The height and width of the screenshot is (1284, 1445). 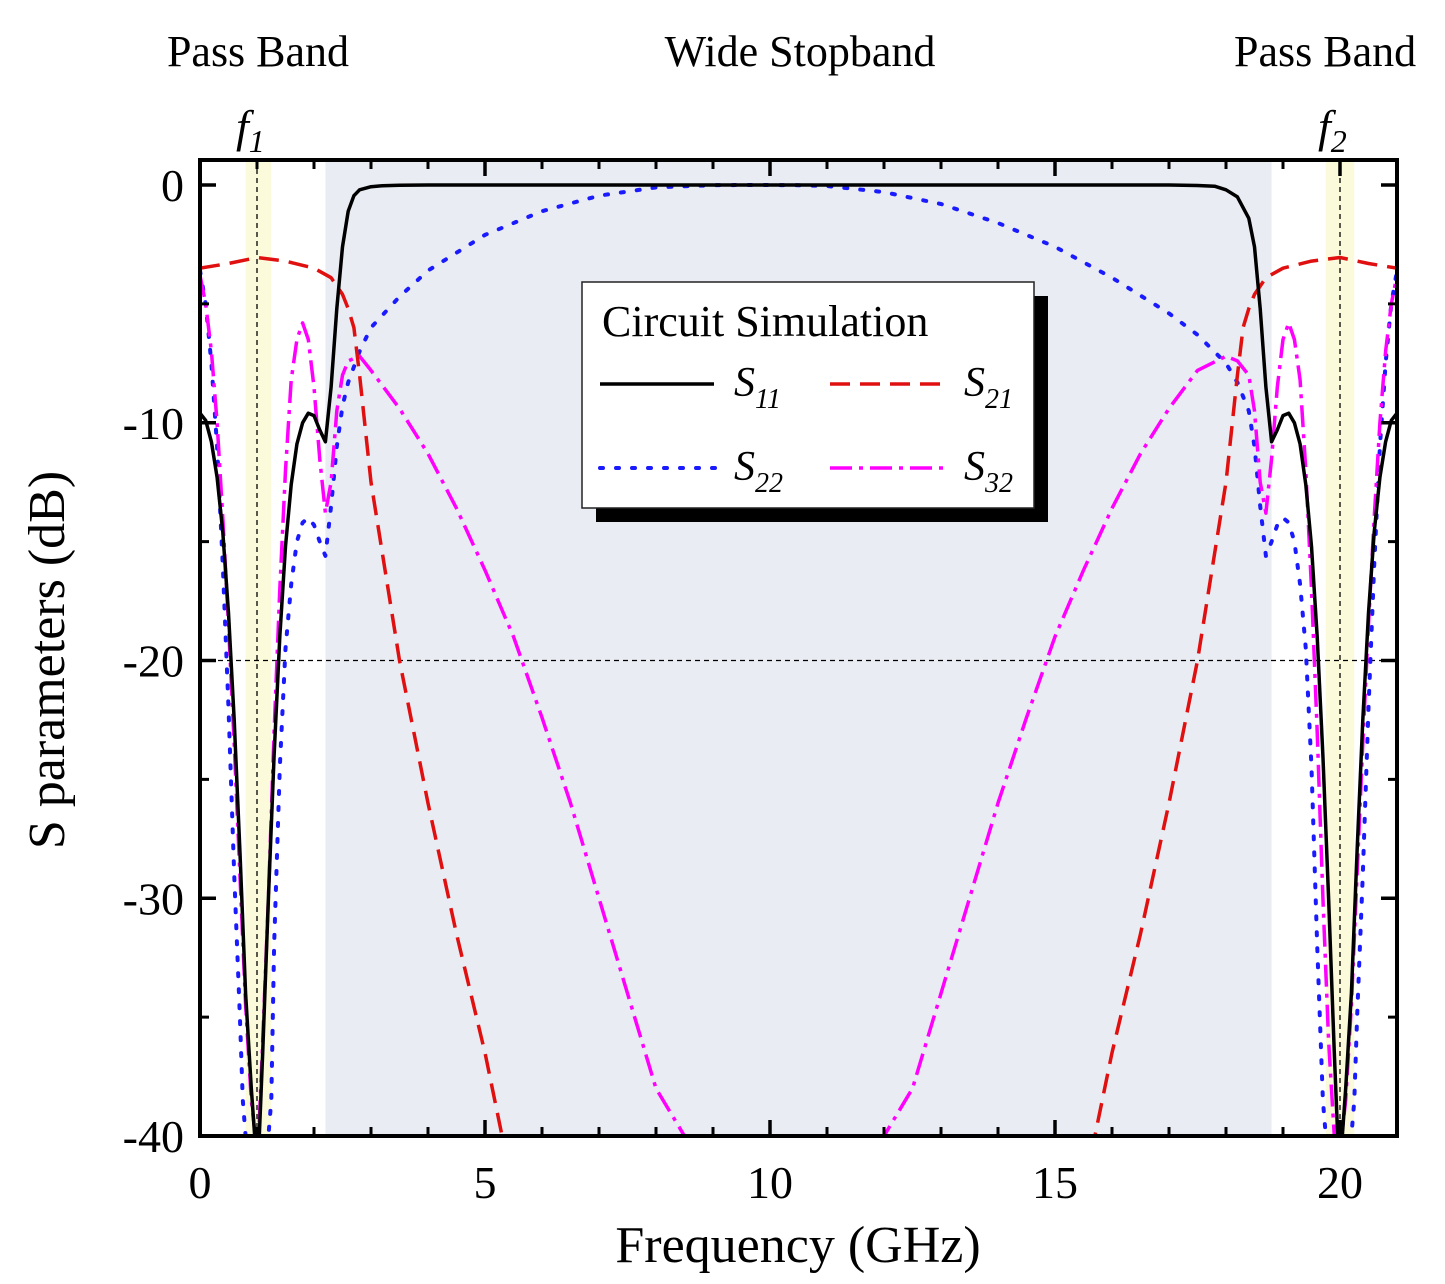 What do you see at coordinates (1339, 141) in the screenshot?
I see `f2-sub: 2` at bounding box center [1339, 141].